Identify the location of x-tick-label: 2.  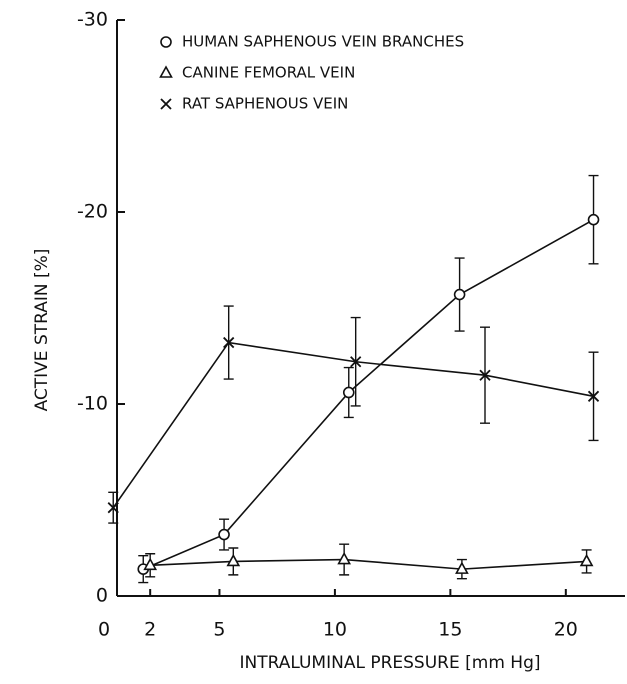
(150, 630).